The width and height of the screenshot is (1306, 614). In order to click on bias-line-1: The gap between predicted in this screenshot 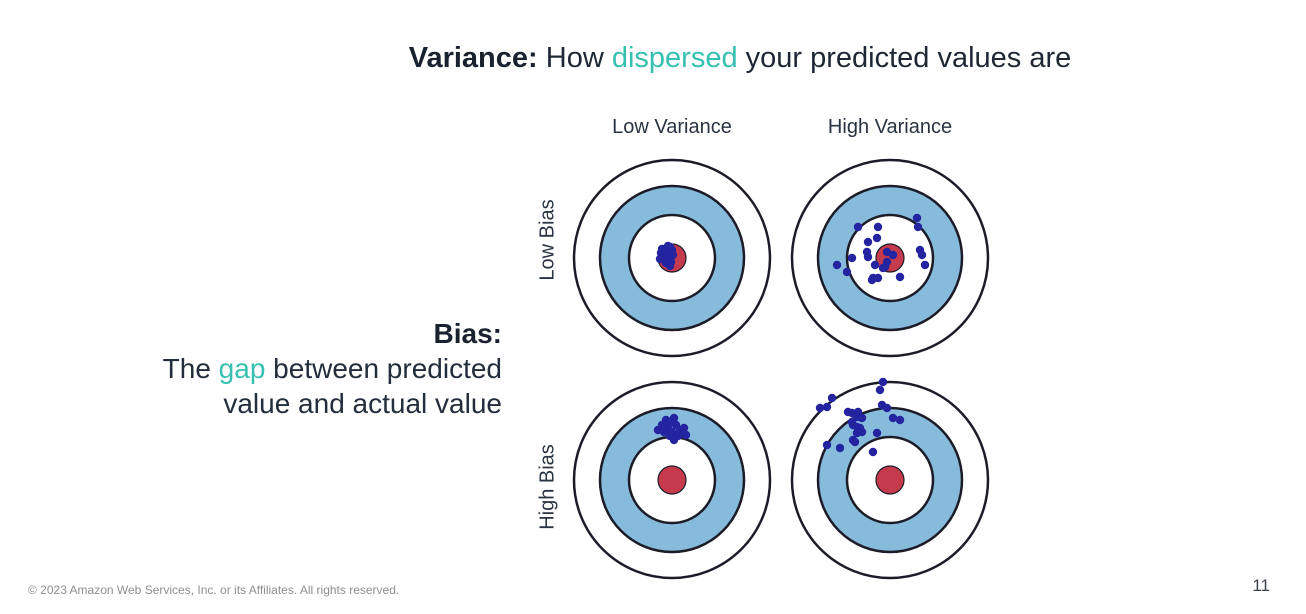, I will do `click(332, 368)`.